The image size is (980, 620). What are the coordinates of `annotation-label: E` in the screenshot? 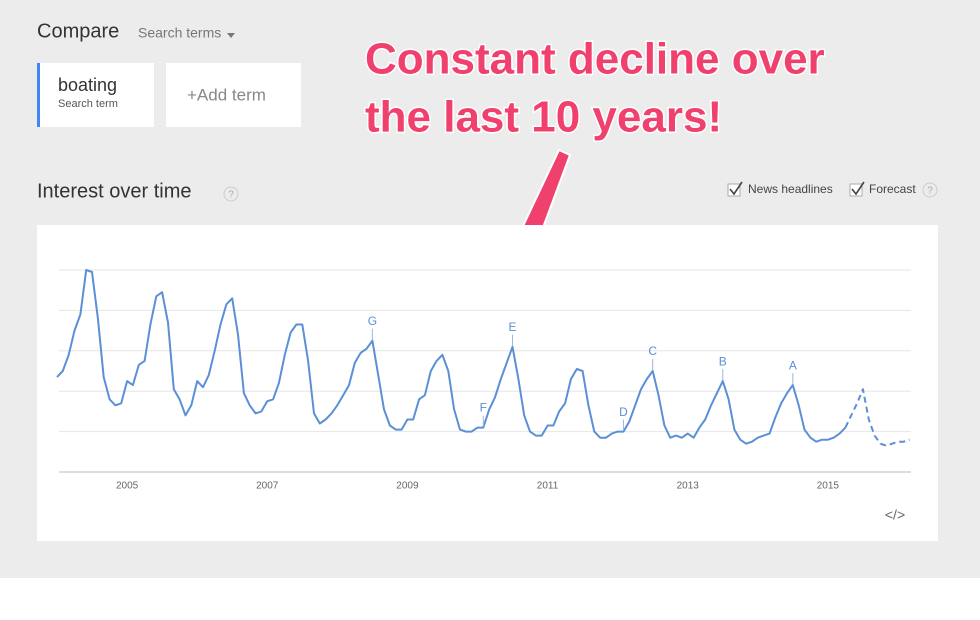 It's located at (513, 327).